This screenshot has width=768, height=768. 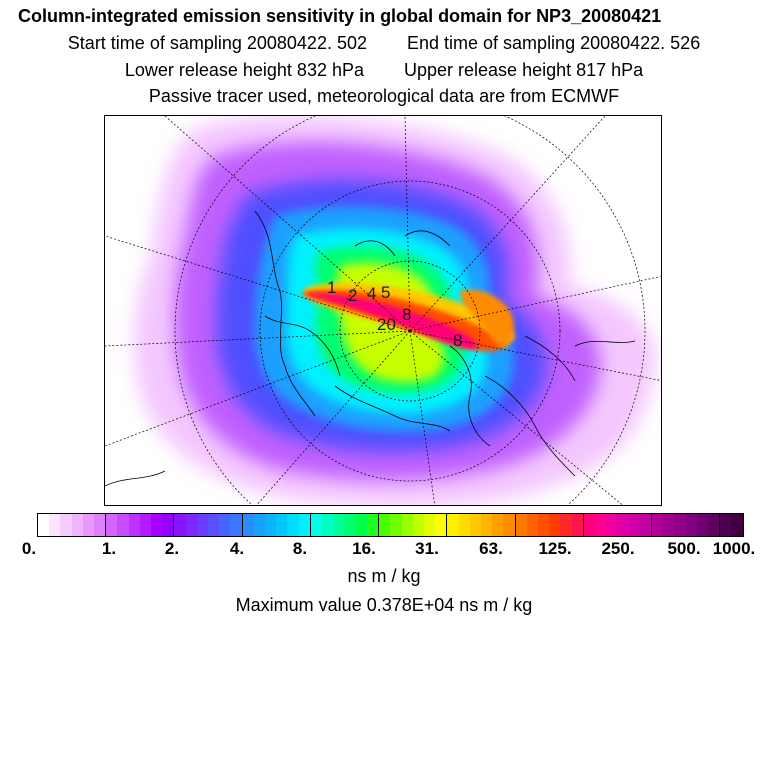 I want to click on colorbar-tick-label: 16., so click(x=364, y=548).